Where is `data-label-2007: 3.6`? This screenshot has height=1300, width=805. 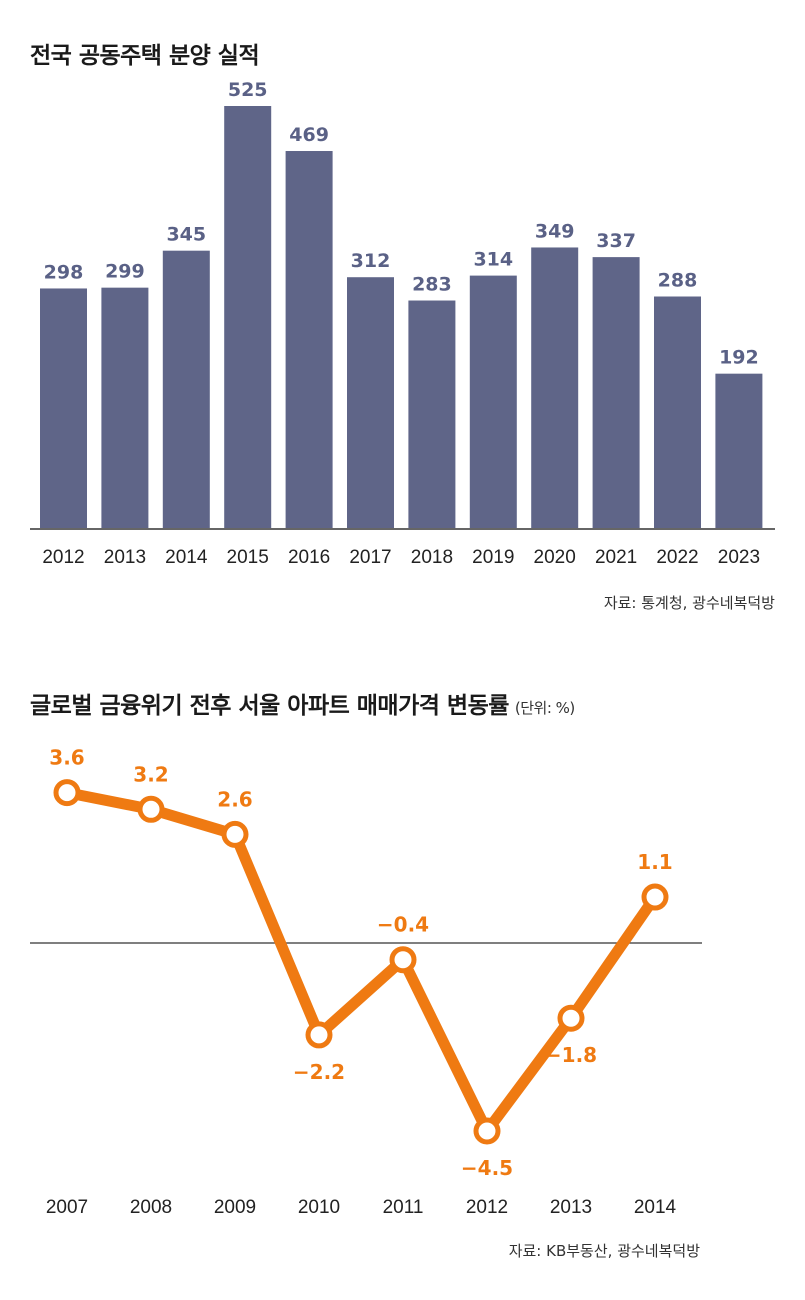
data-label-2007: 3.6 is located at coordinates (66, 758).